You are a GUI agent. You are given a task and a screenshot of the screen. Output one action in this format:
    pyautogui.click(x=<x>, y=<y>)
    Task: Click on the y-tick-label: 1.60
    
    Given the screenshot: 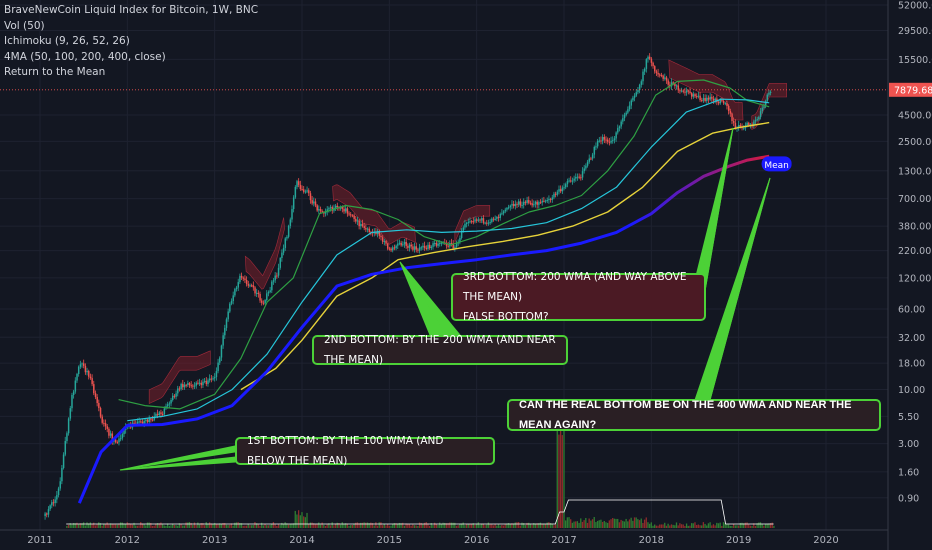 What is the action you would take?
    pyautogui.click(x=908, y=472)
    